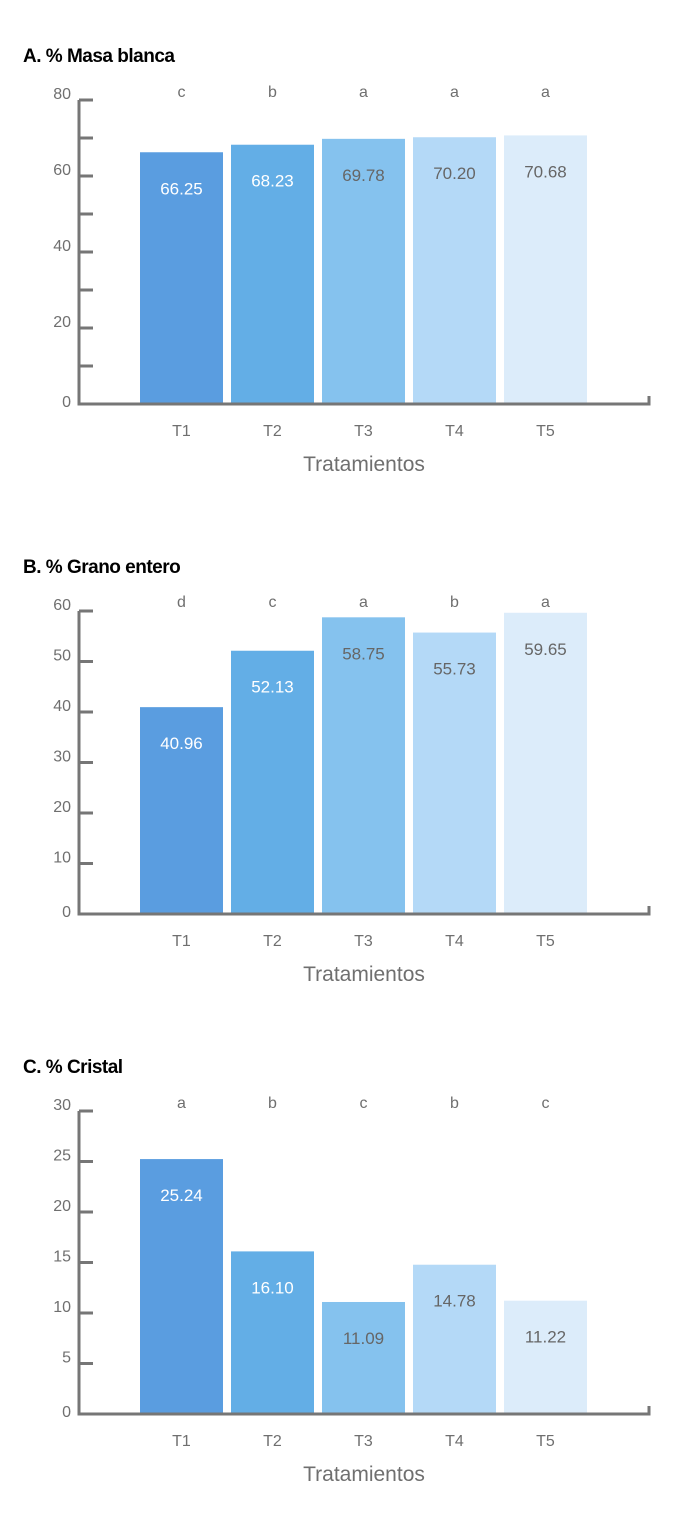  Describe the element at coordinates (73, 1067) in the screenshot. I see `chart-title: C. % Cristal` at that location.